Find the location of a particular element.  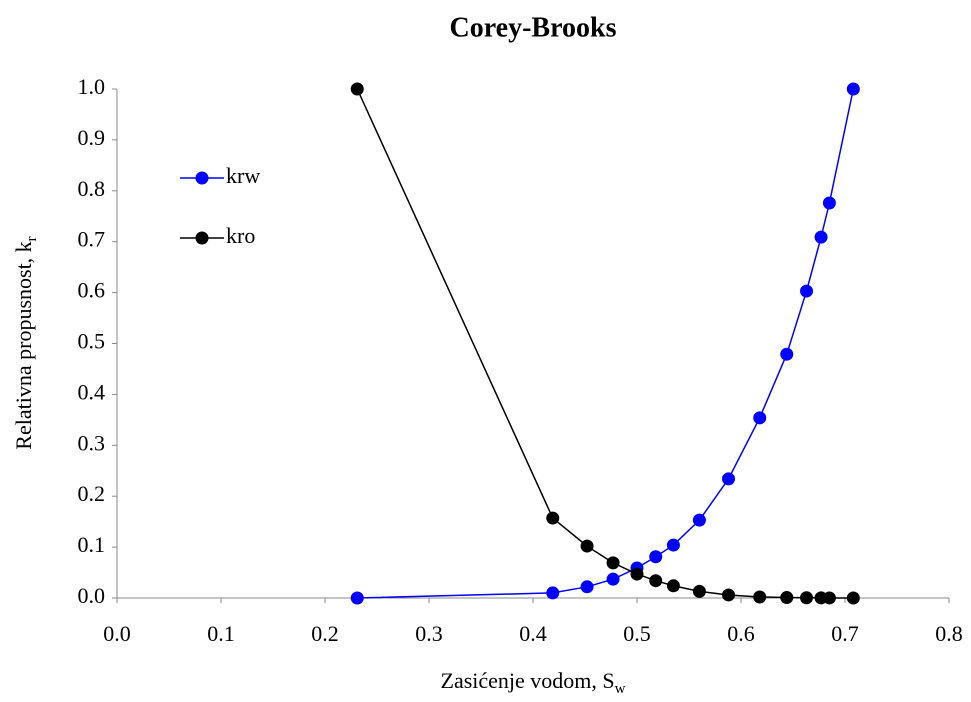

y-axis-label-sub: r is located at coordinates (32, 238).